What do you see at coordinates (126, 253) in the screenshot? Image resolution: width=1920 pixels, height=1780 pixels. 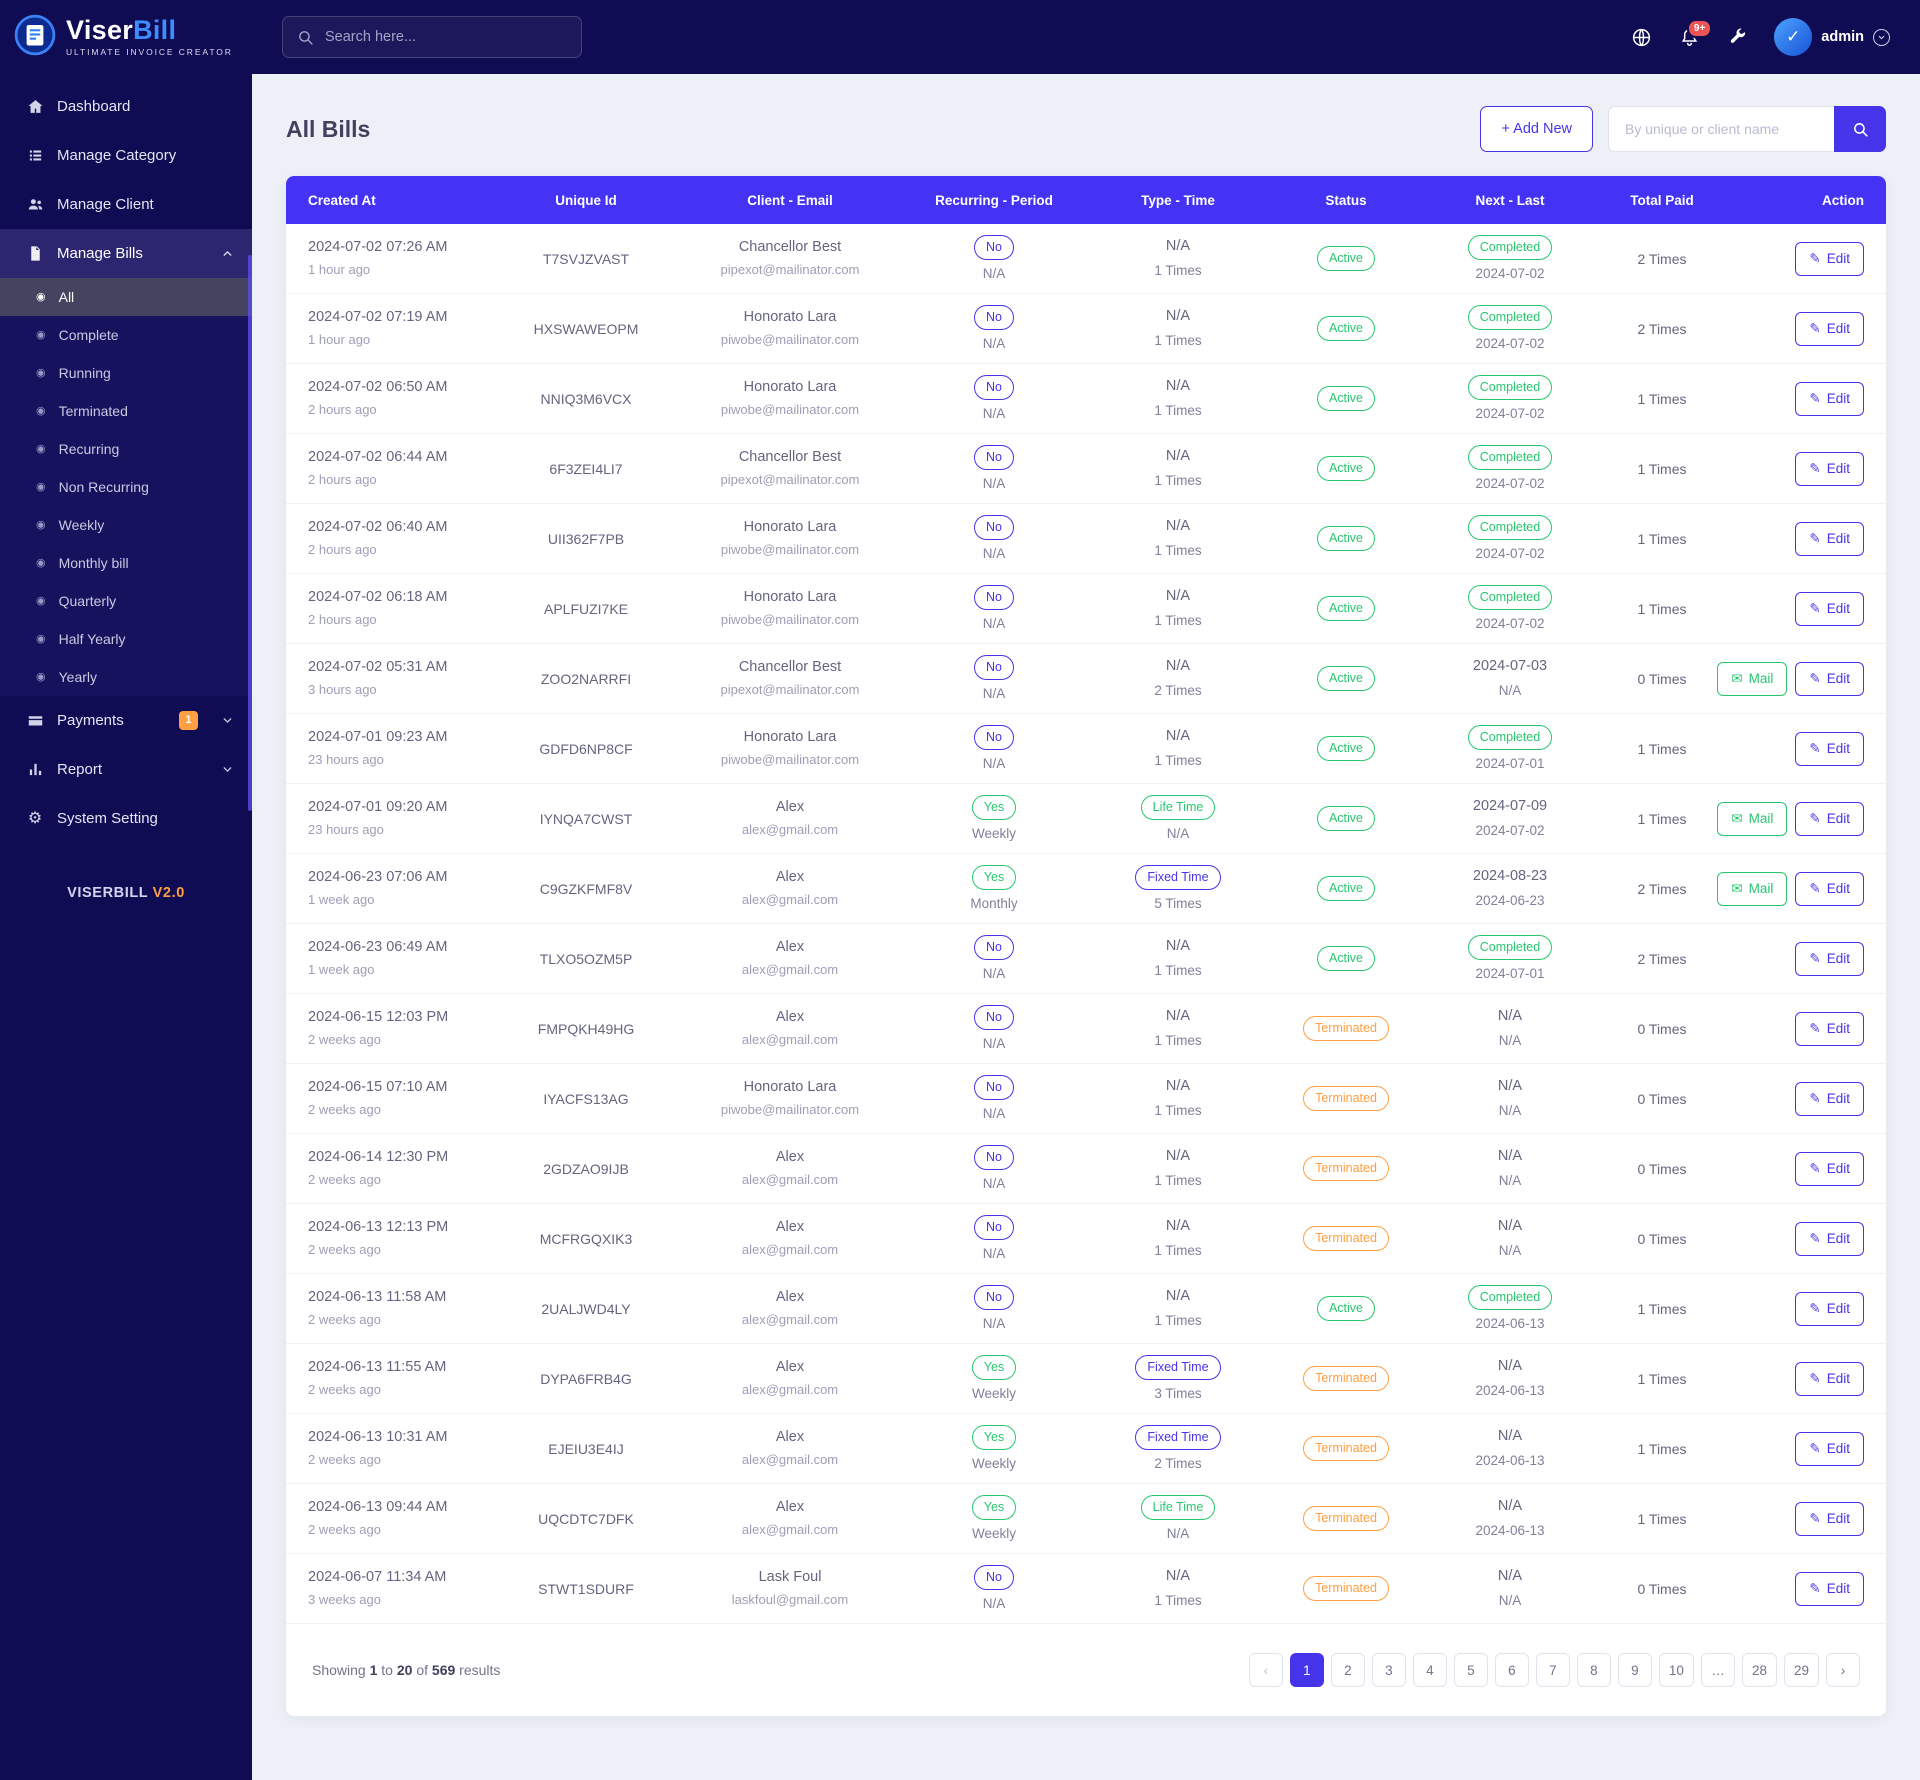 I see `sidebar-item-manage-bills: Manage Bills` at bounding box center [126, 253].